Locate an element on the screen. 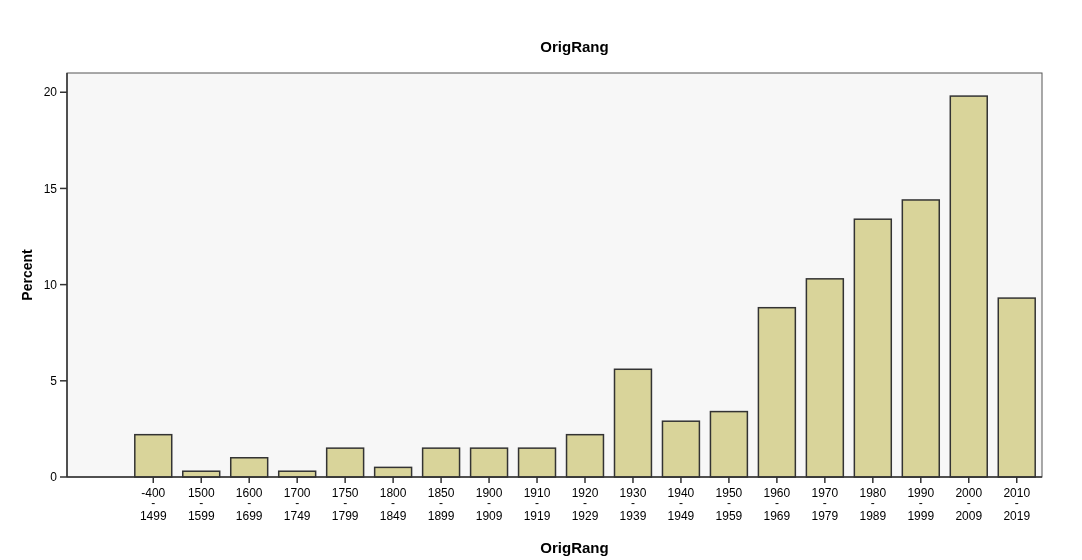 Image resolution: width=1082 pixels, height=560 pixels. y-tick-label: 15 is located at coordinates (50, 188).